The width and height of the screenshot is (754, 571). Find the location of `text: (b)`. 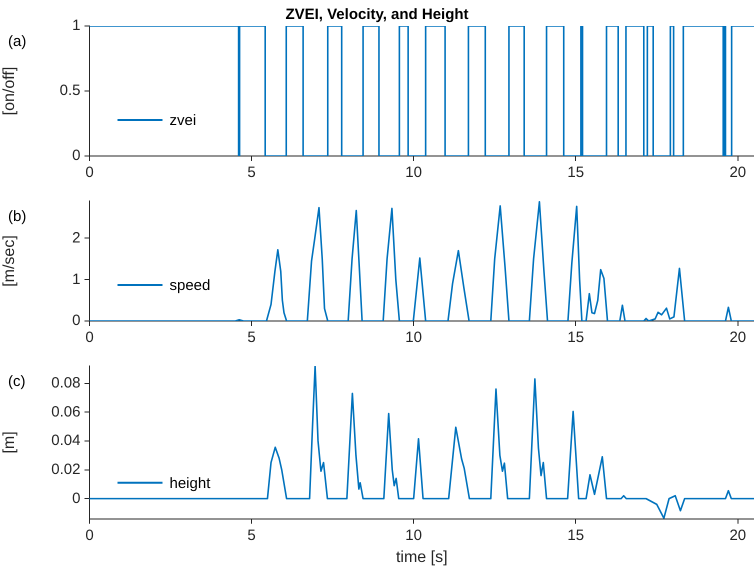

text: (b) is located at coordinates (17, 217).